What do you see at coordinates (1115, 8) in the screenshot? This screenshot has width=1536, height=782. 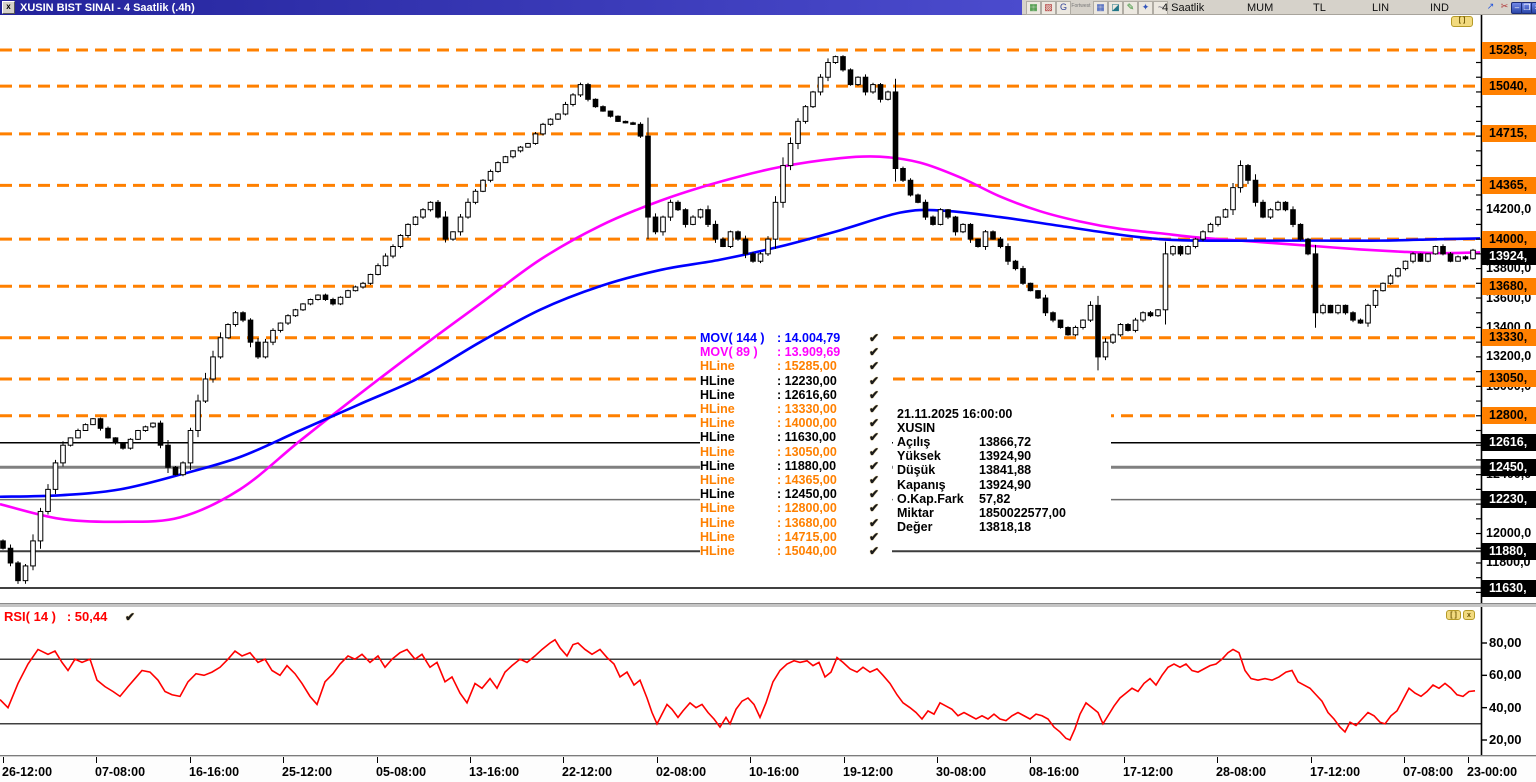 I see `area-chart-icon: ◪` at bounding box center [1115, 8].